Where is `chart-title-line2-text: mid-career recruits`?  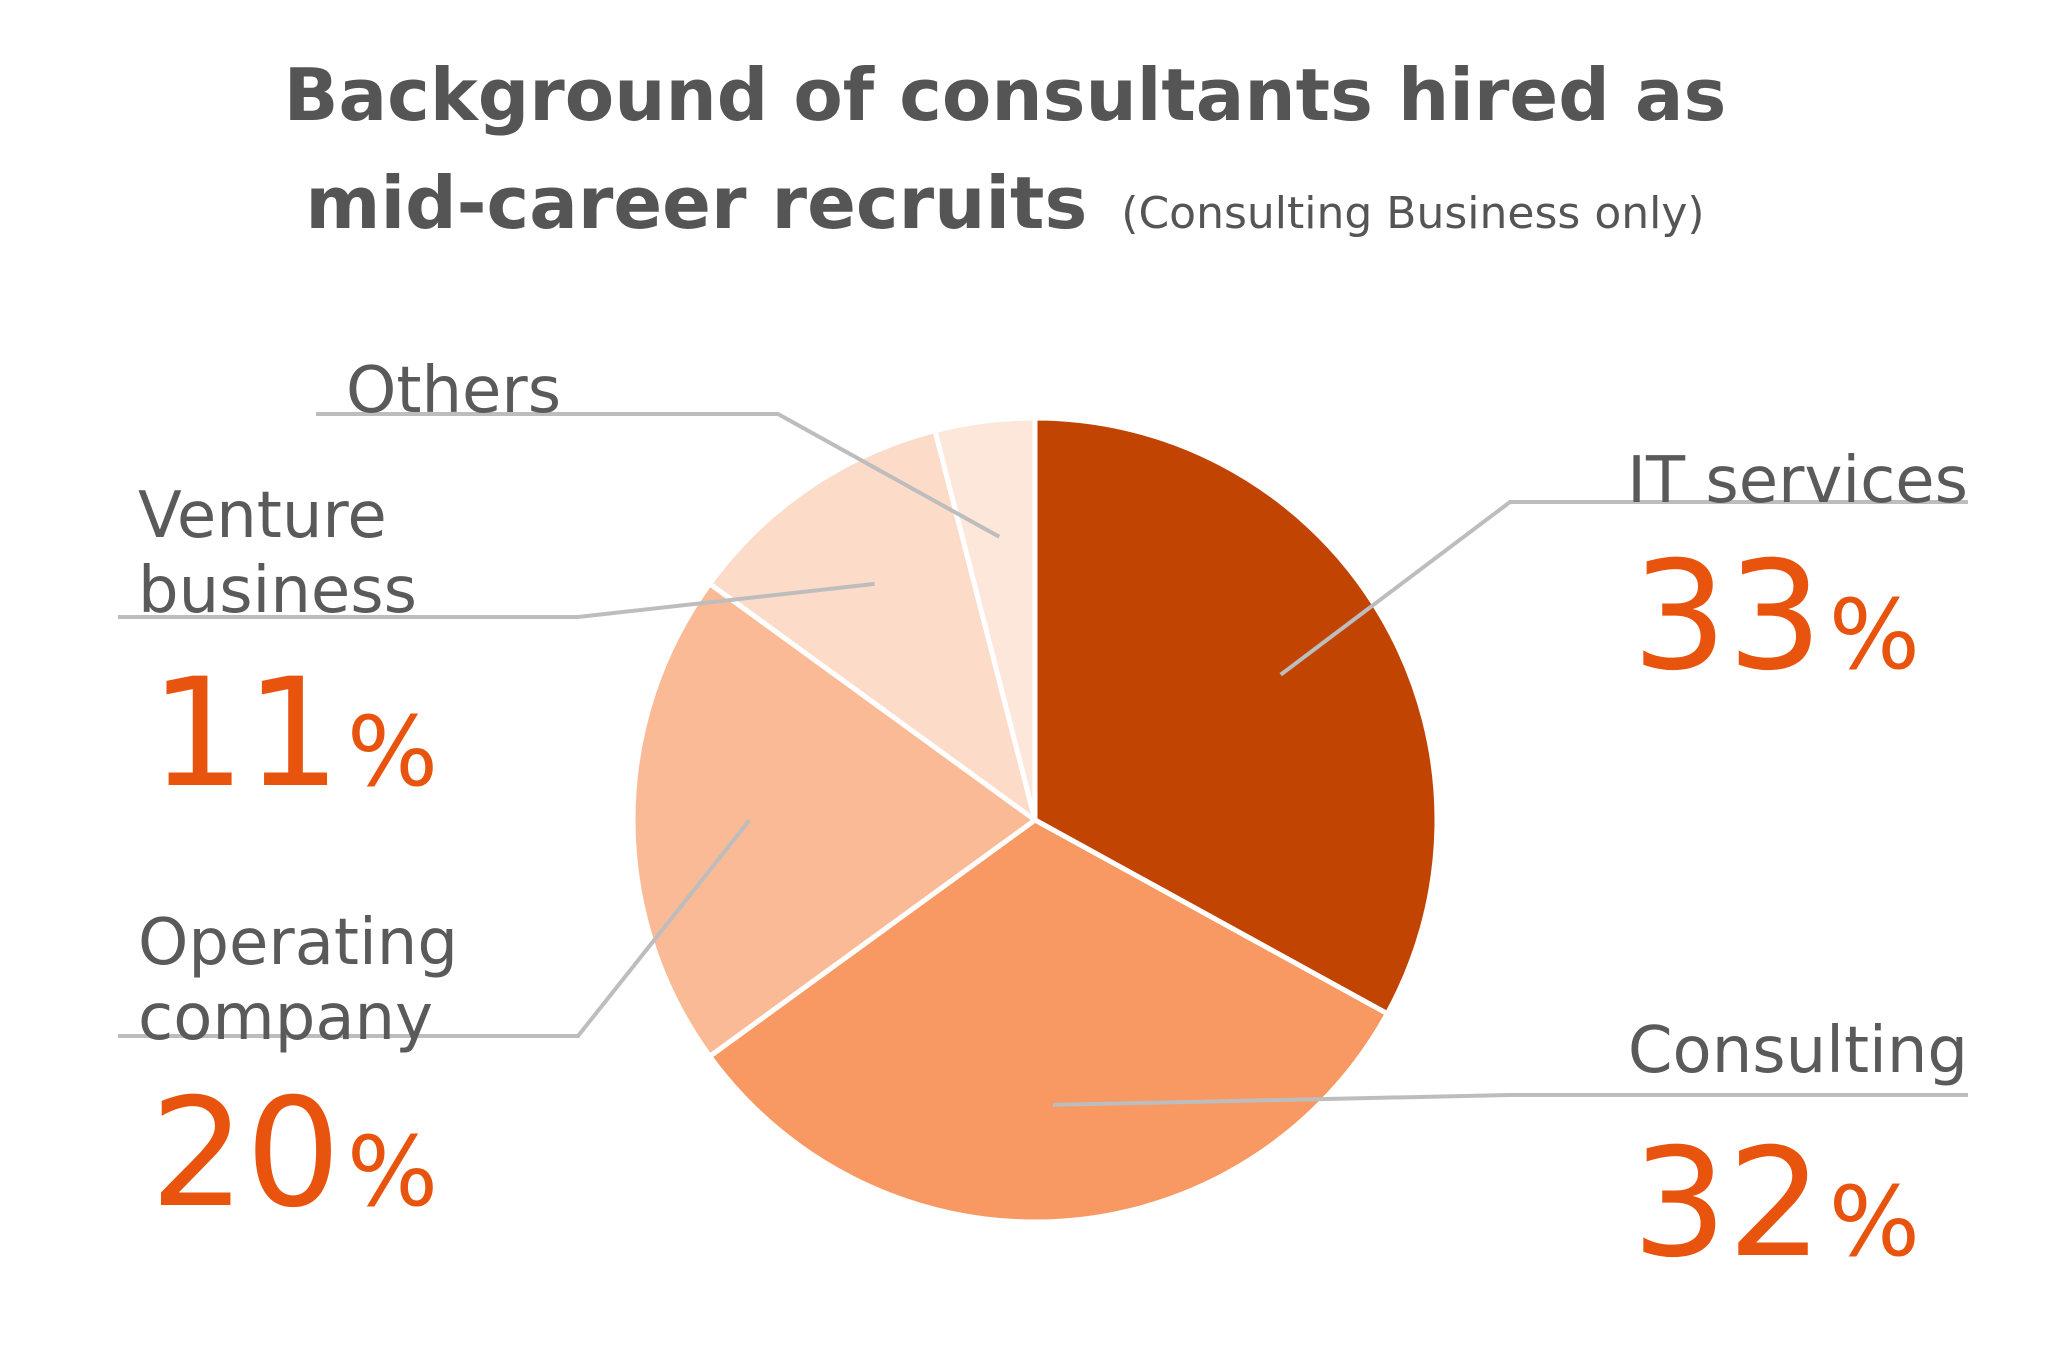 chart-title-line2-text: mid-career recruits is located at coordinates (696, 203).